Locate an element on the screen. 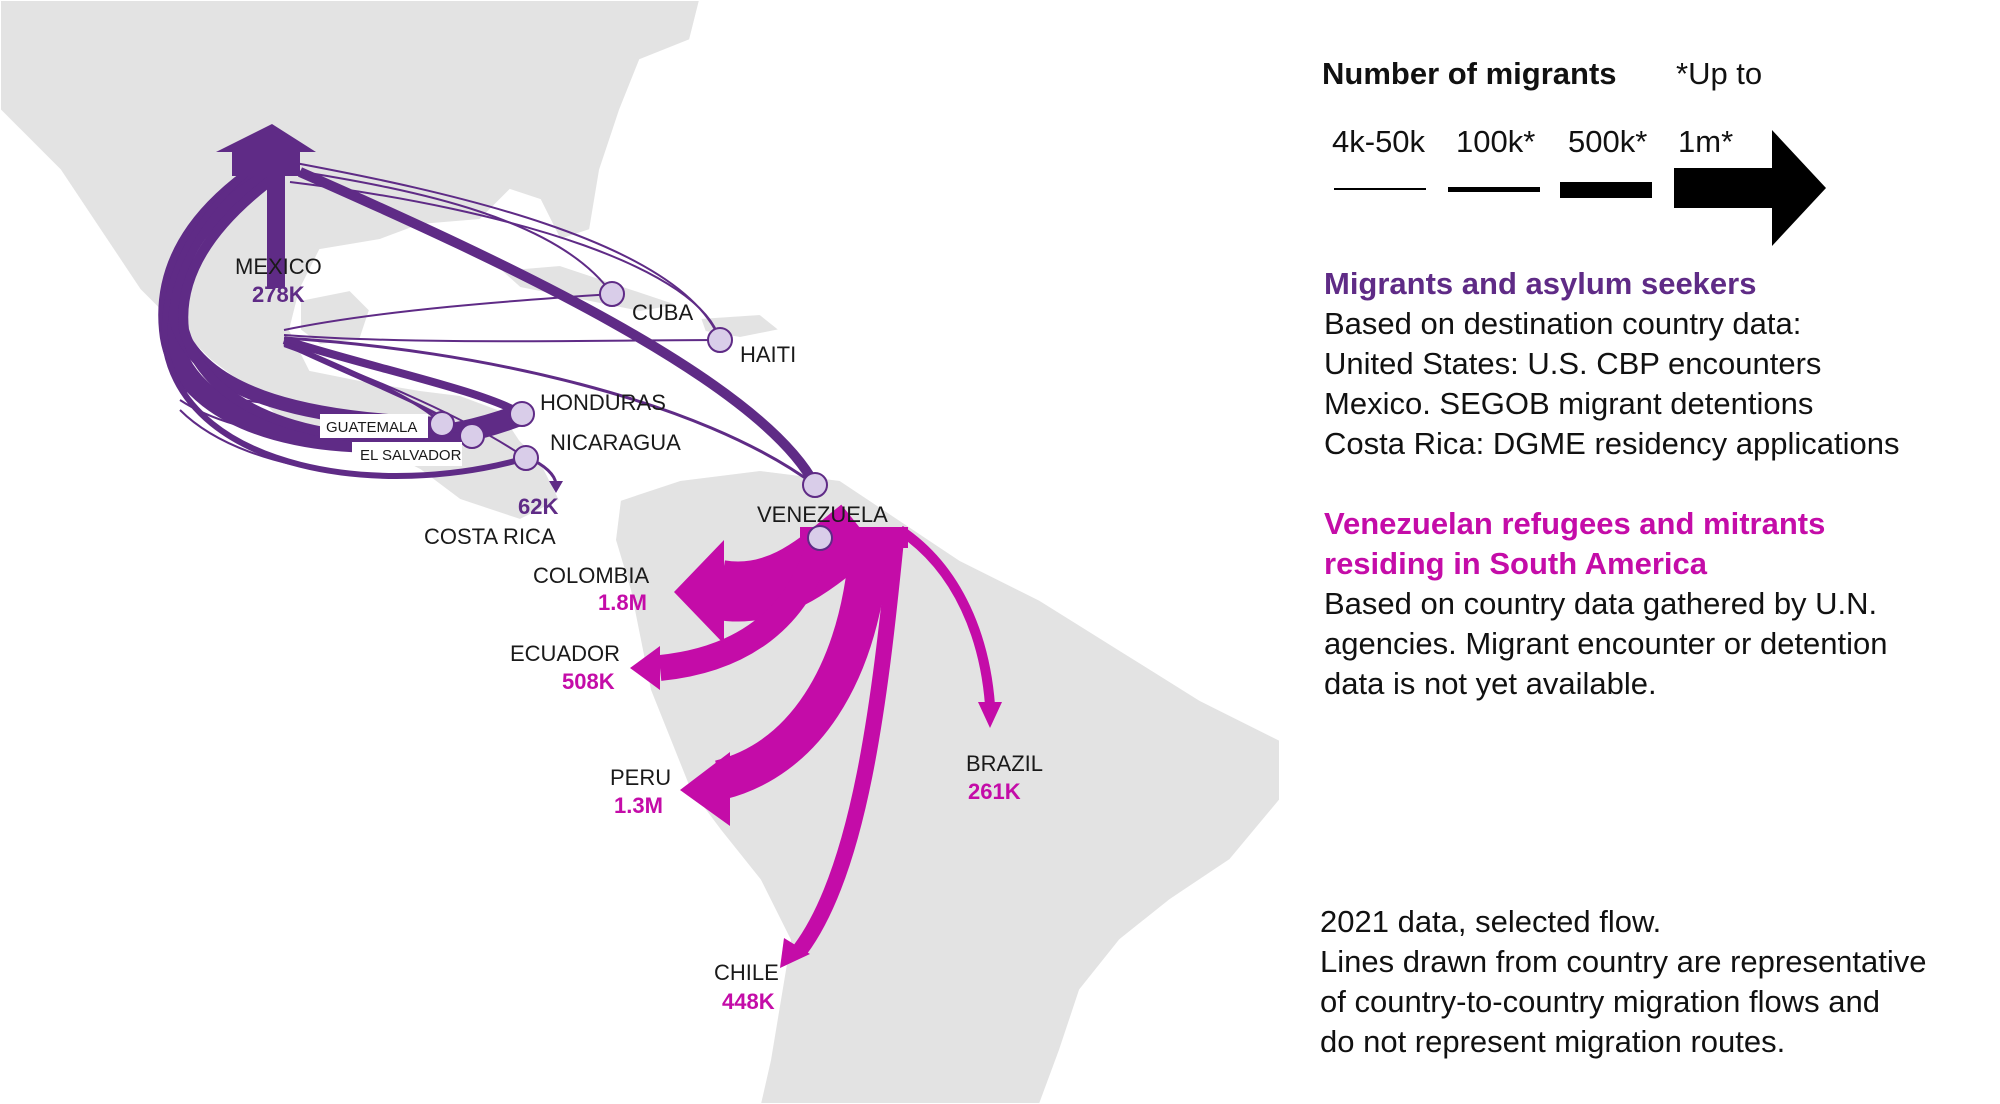 This screenshot has width=2000, height=1104. nicaragua-node is located at coordinates (526, 458).